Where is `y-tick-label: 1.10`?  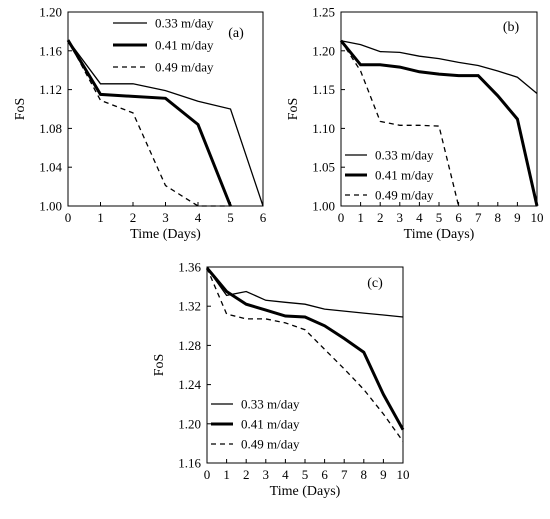
y-tick-label: 1.10 is located at coordinates (323, 128).